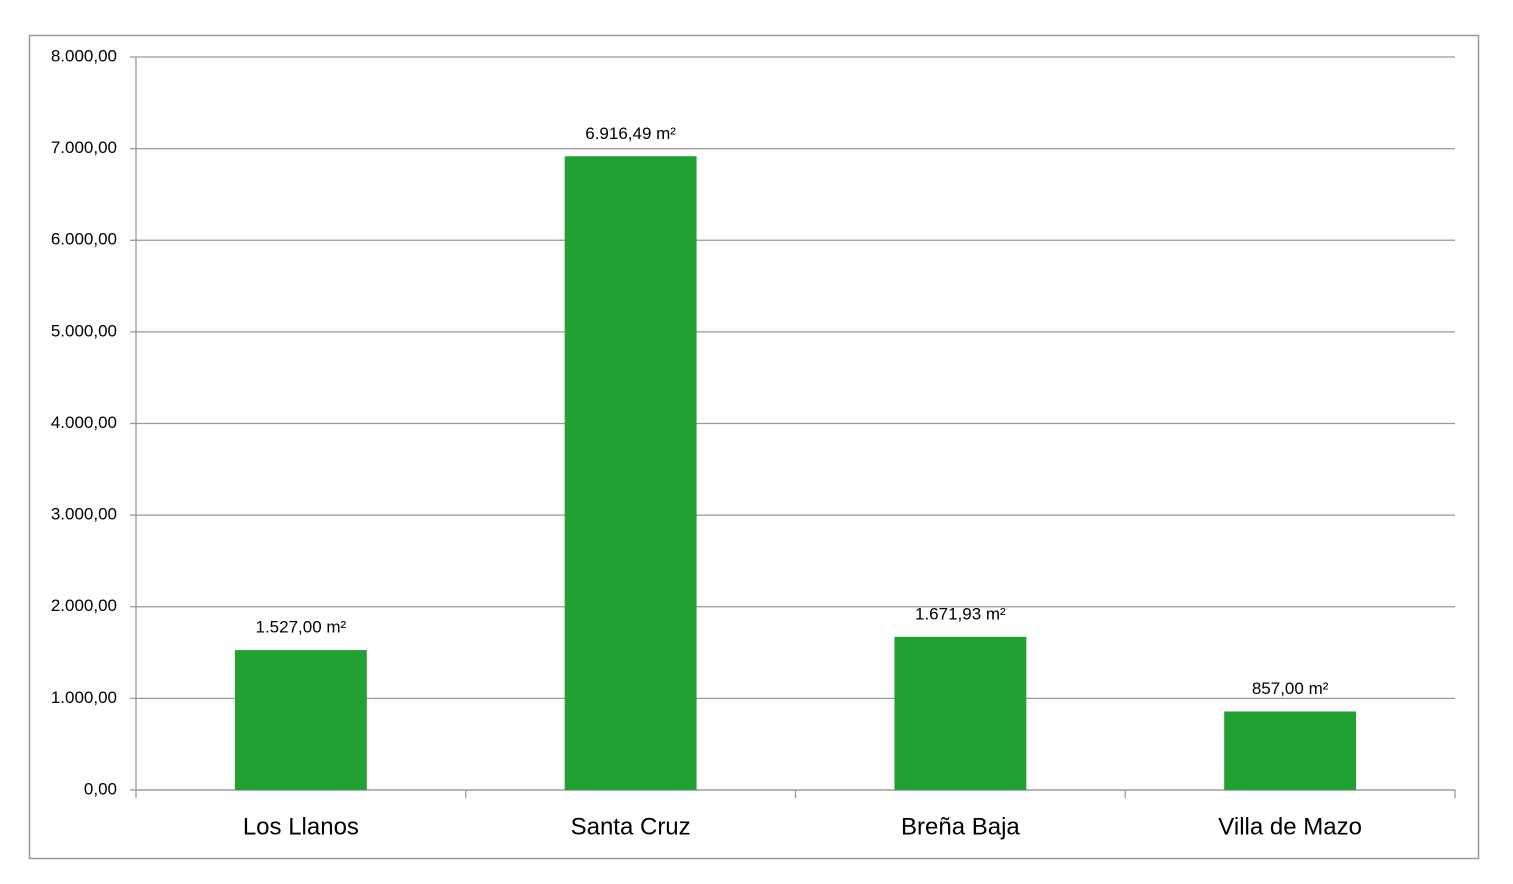 This screenshot has width=1513, height=884. What do you see at coordinates (84, 239) in the screenshot?
I see `y-tick-label: 6.000,00` at bounding box center [84, 239].